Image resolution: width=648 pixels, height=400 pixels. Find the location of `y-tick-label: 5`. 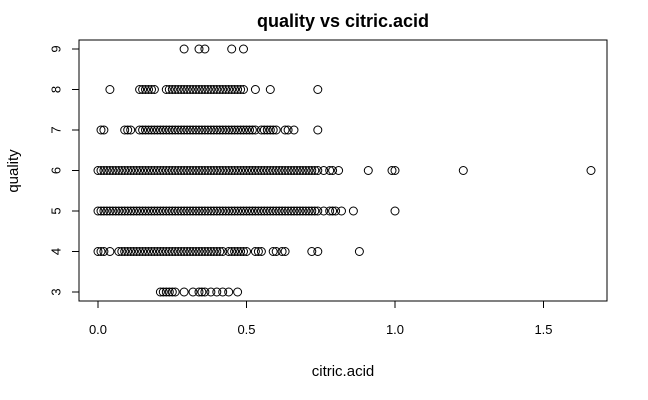

y-tick-label: 5 is located at coordinates (56, 210).